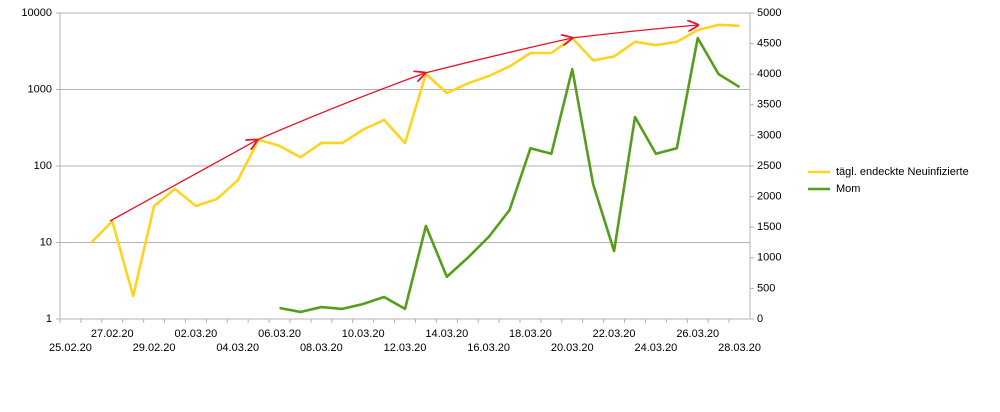  What do you see at coordinates (195, 334) in the screenshot?
I see `x-tick-label: 02.03.20` at bounding box center [195, 334].